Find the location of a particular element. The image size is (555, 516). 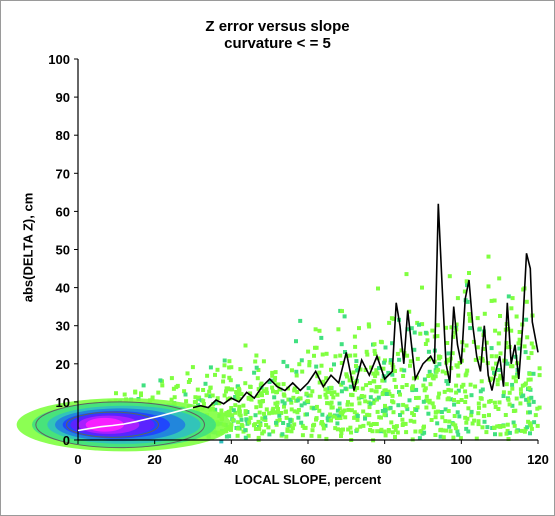

chart-title: Z error versus slope is located at coordinates (277, 26).